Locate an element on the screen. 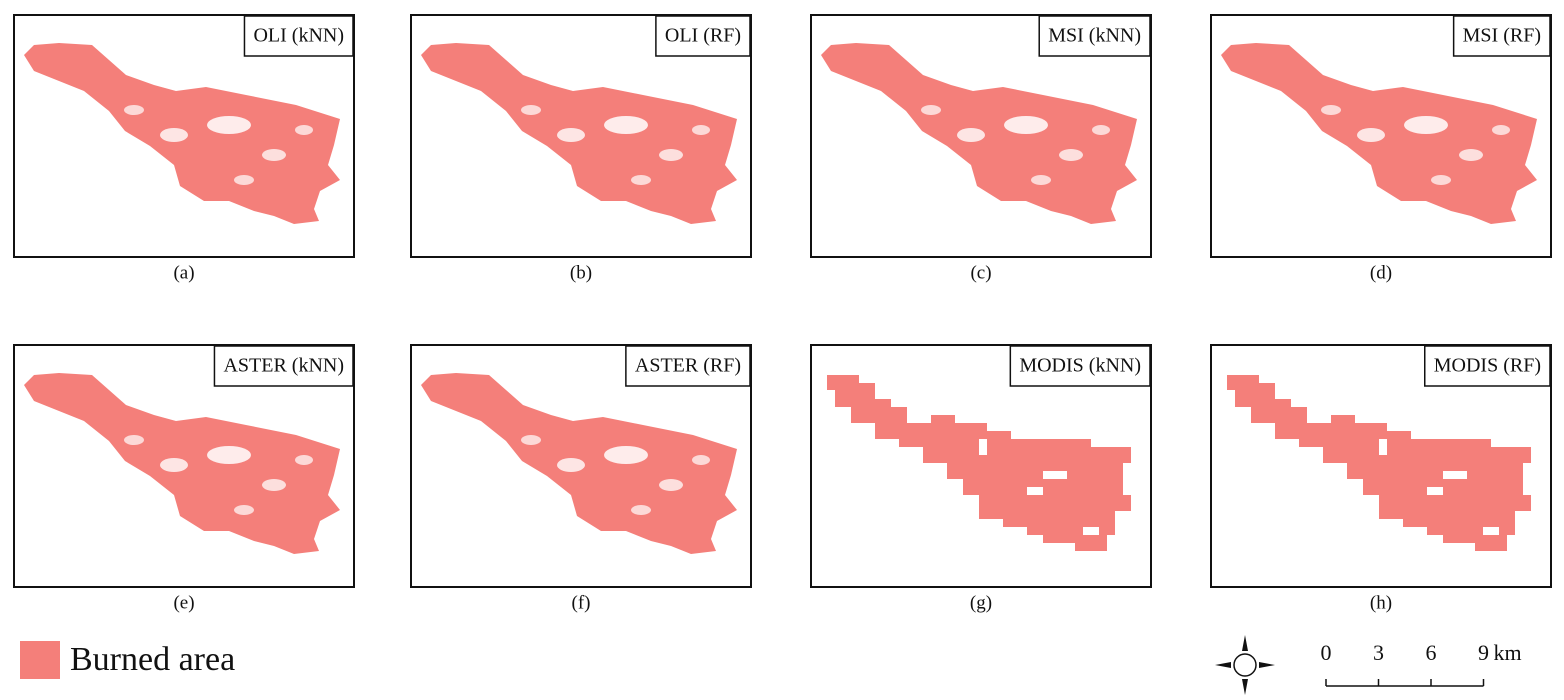 This screenshot has width=1564, height=700. scale-label: 3 is located at coordinates (1378, 652).